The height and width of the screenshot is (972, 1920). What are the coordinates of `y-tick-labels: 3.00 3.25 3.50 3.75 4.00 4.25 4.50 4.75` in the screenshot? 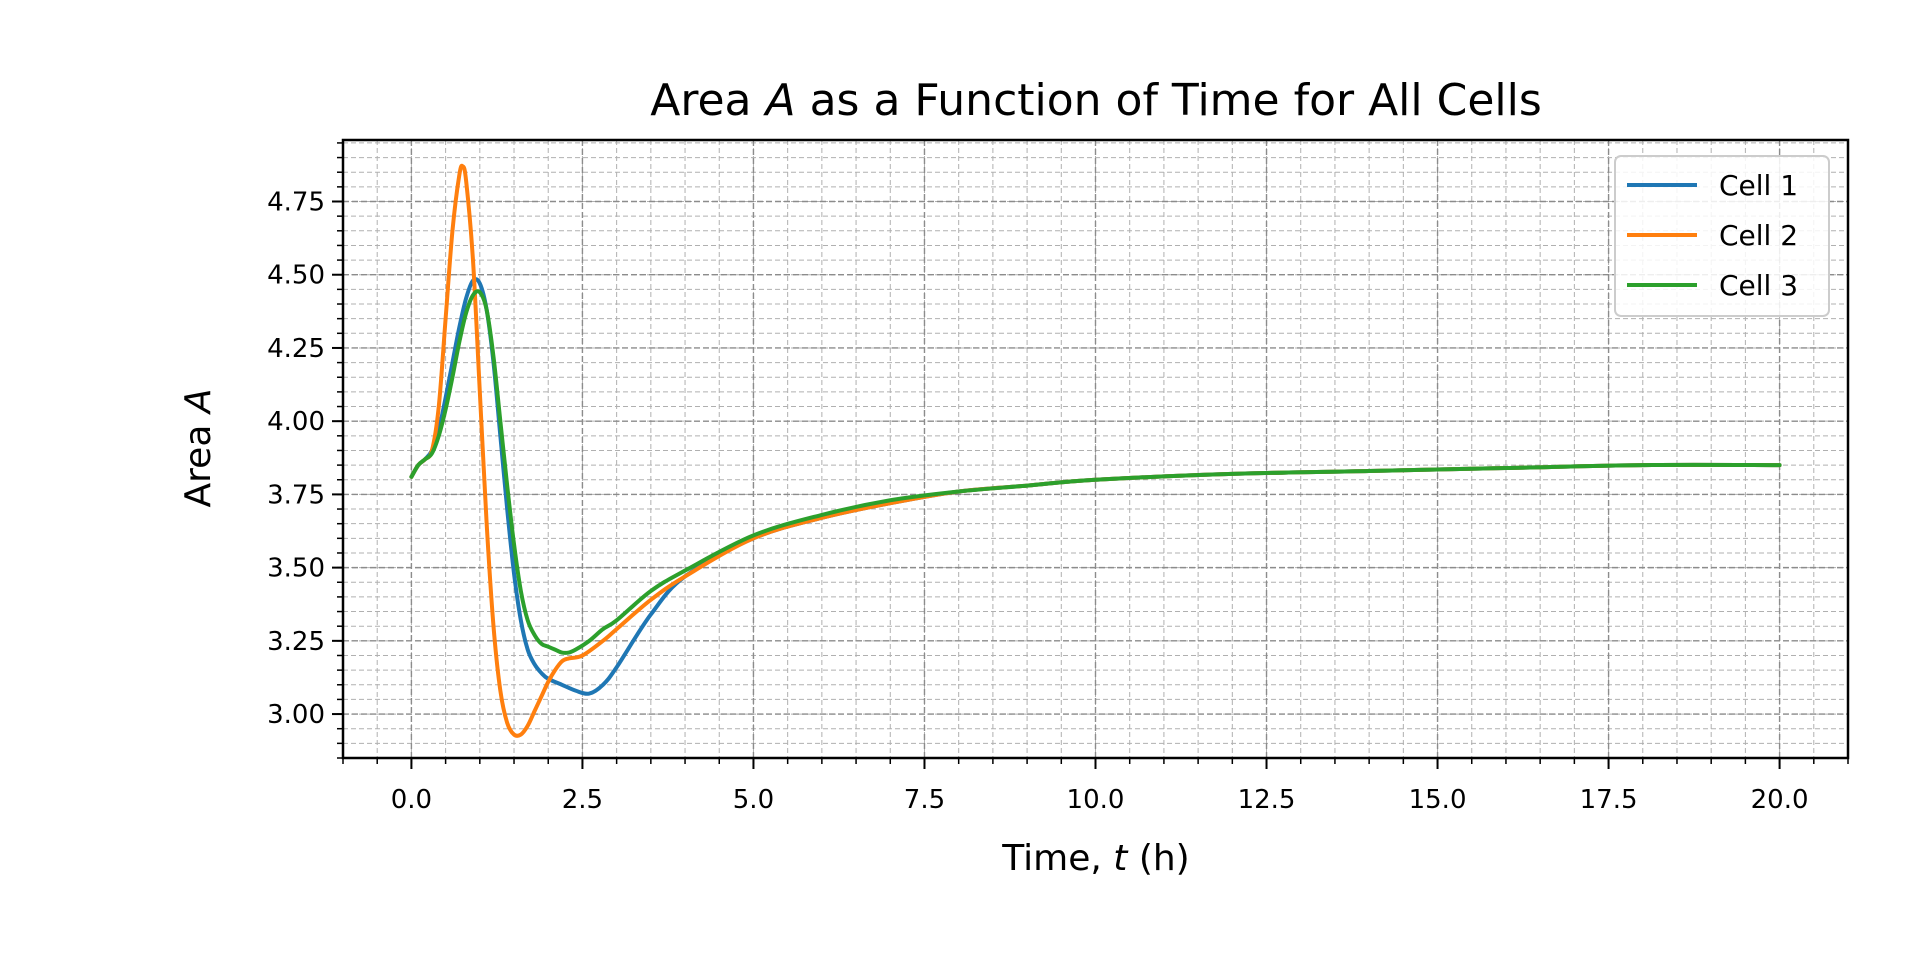 It's located at (296, 459).